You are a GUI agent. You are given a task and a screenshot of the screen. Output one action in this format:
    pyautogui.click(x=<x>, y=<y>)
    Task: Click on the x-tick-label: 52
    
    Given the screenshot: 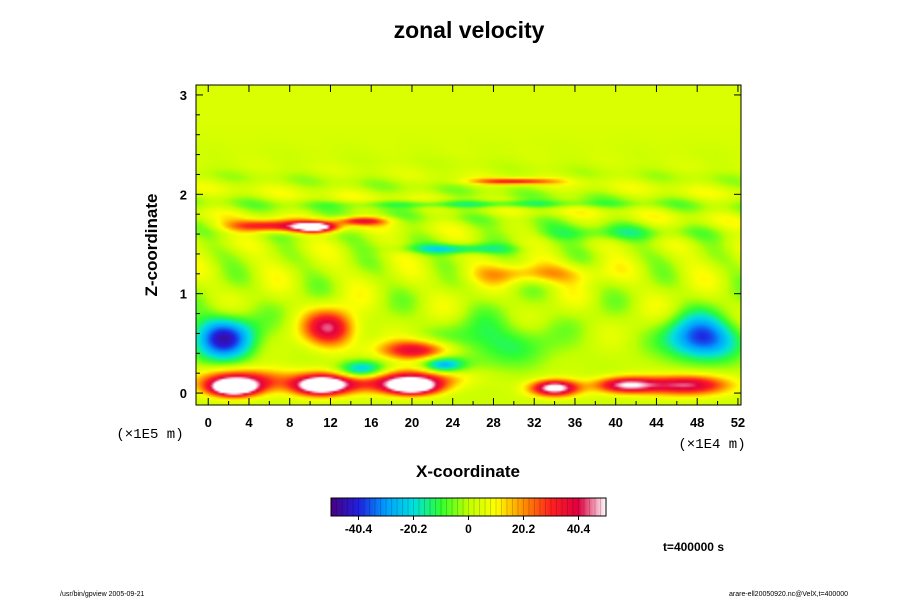 What is the action you would take?
    pyautogui.click(x=738, y=422)
    